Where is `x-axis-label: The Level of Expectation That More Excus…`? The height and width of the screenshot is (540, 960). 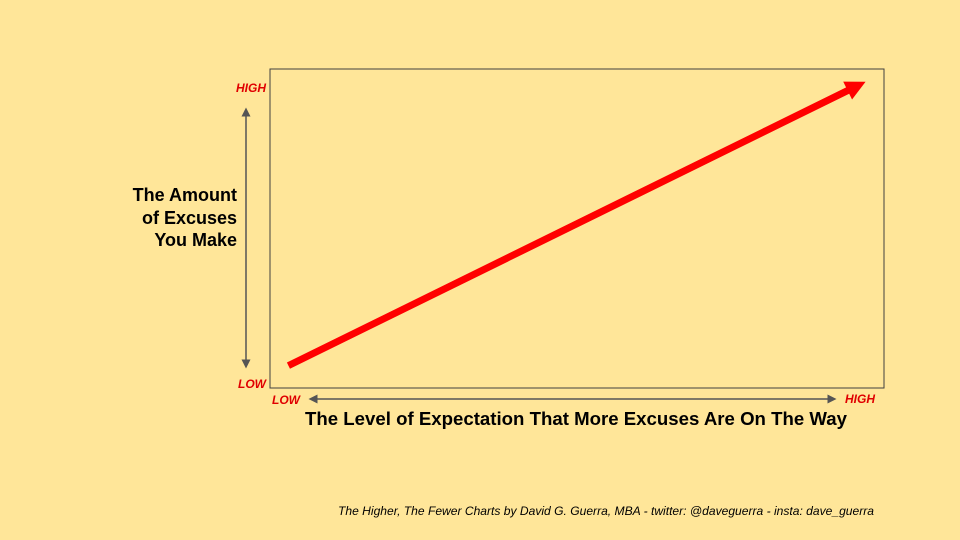 x-axis-label: The Level of Expectation That More Excus… is located at coordinates (576, 419).